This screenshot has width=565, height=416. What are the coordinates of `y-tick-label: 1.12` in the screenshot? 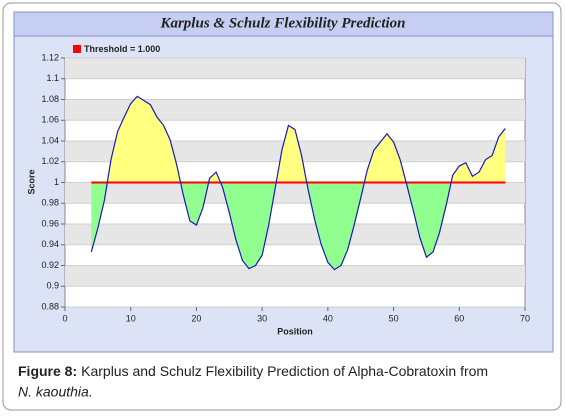 It's located at (50, 57).